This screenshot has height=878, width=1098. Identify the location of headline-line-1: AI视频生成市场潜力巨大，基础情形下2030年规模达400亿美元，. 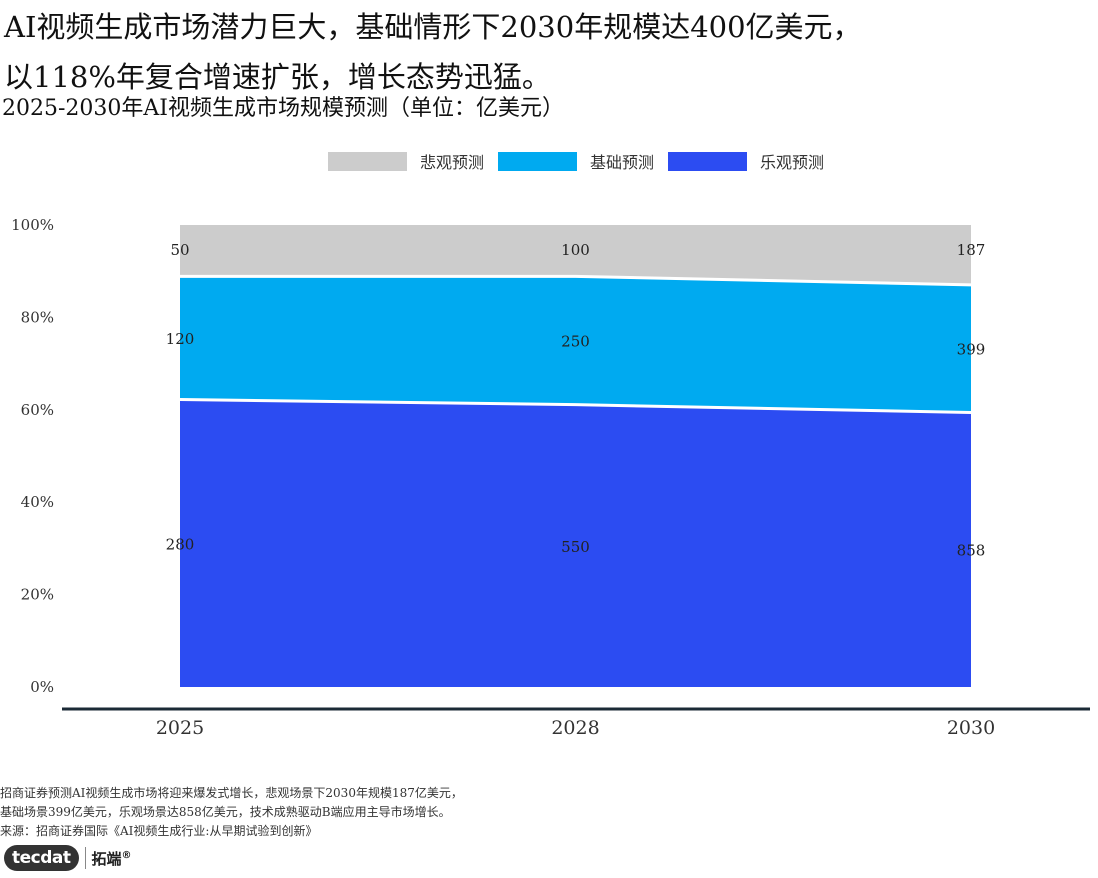
(433, 27).